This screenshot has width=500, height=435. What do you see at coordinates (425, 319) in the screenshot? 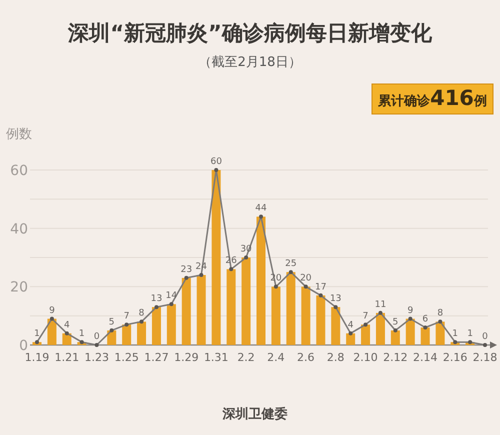
I see `data-label: 6` at bounding box center [425, 319].